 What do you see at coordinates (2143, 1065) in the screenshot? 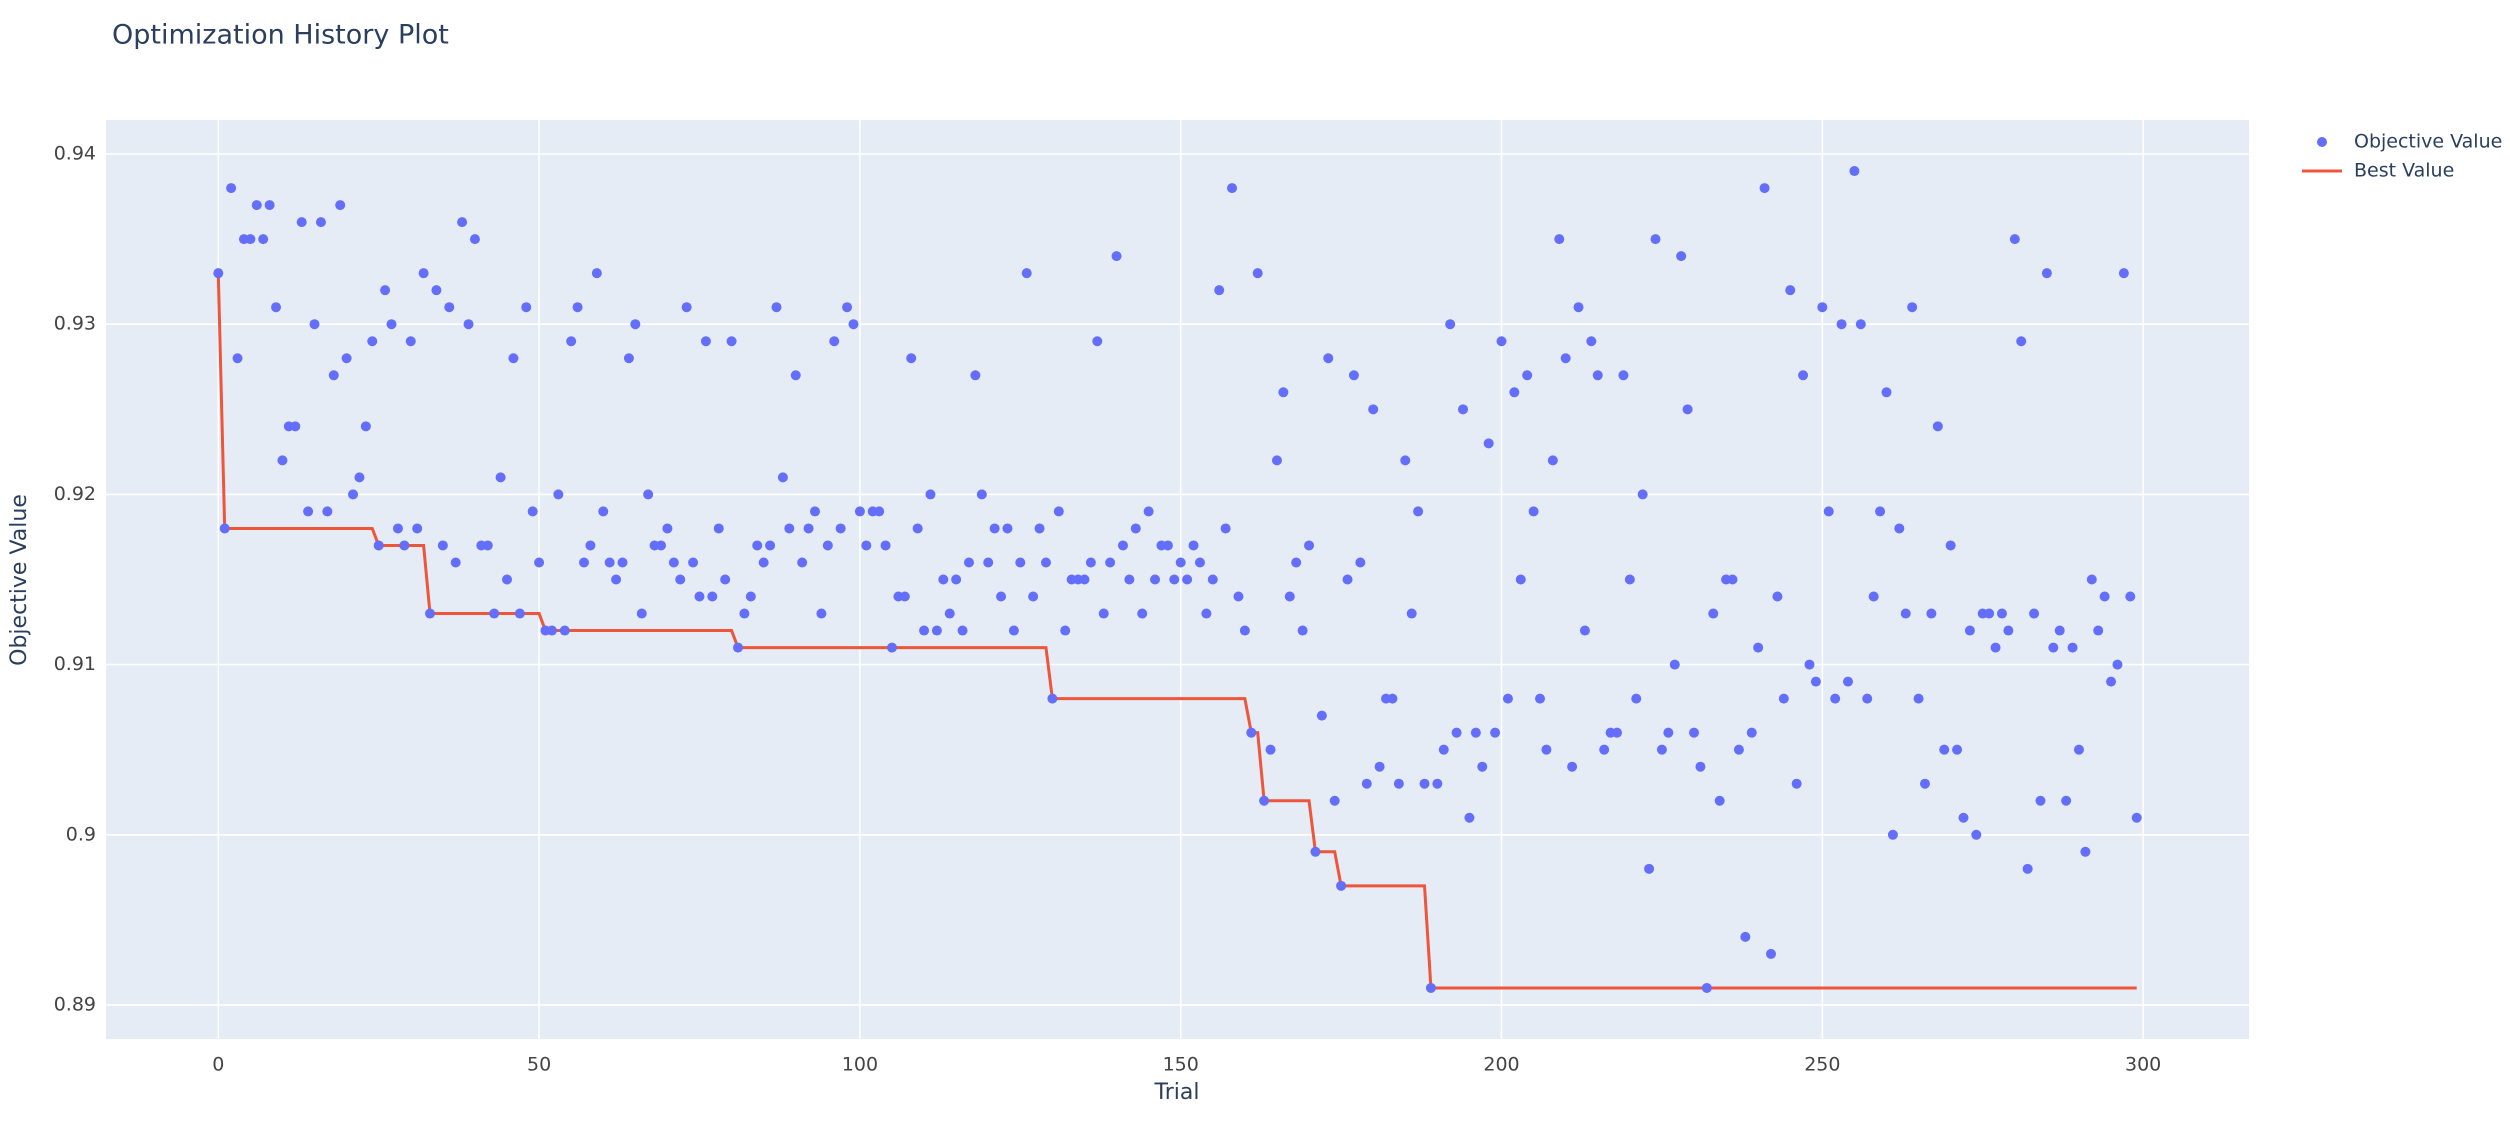
I see `x-tick-label: 300` at bounding box center [2143, 1065].